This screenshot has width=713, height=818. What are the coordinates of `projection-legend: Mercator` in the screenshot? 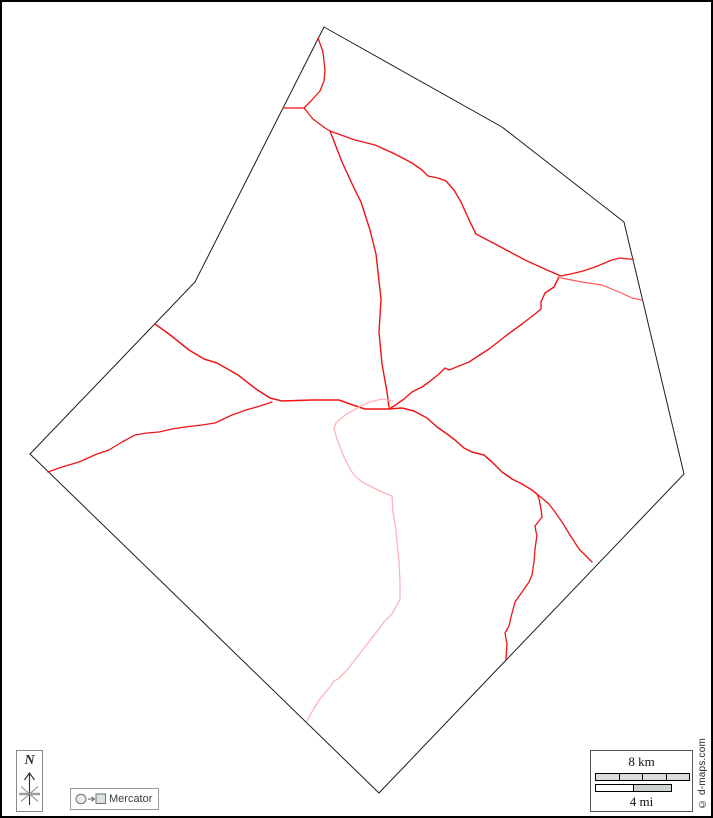 It's located at (114, 799).